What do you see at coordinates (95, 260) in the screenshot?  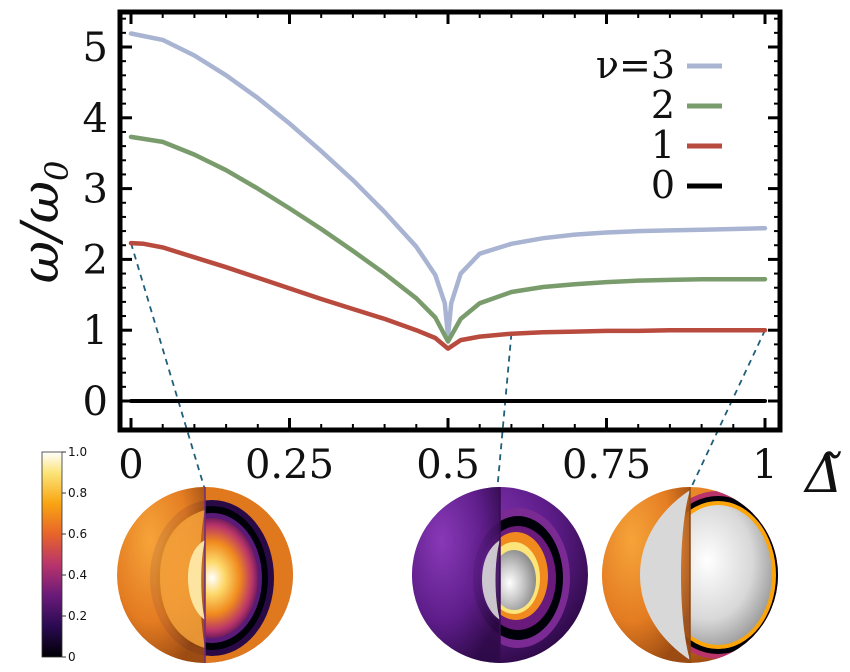 I see `y-tick-label: 2` at bounding box center [95, 260].